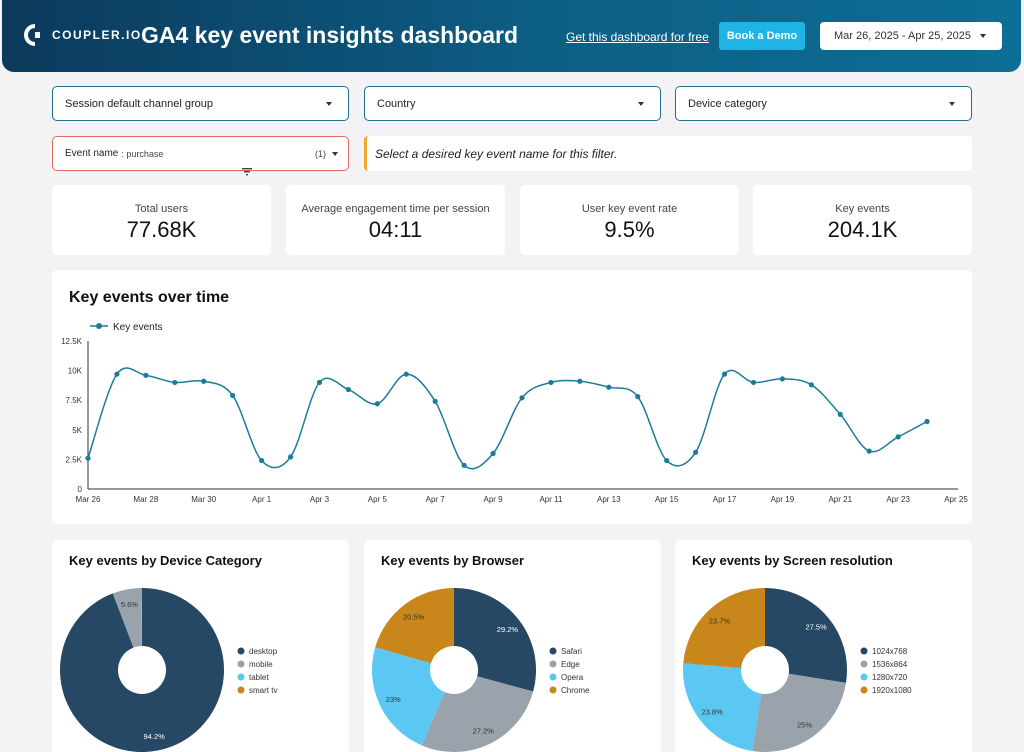  I want to click on kpi-key-events: Key events 204.1K, so click(862, 220).